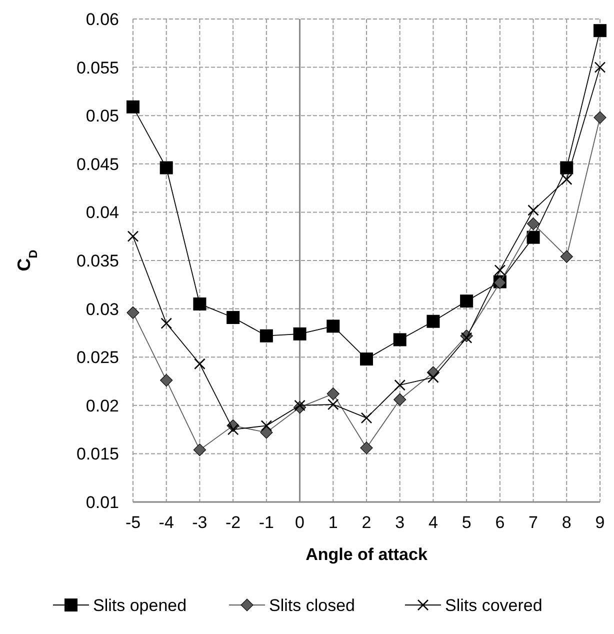 The image size is (614, 634). What do you see at coordinates (166, 522) in the screenshot?
I see `x-tick-label: -4` at bounding box center [166, 522].